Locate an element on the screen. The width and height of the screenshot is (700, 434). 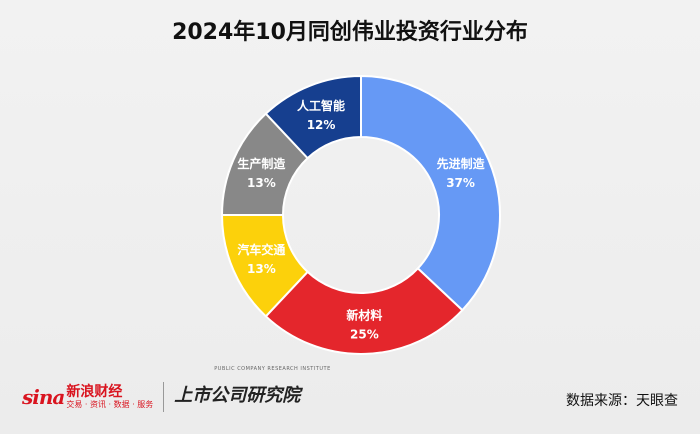
slice-label-2: 汽车交通 is located at coordinates (261, 249).